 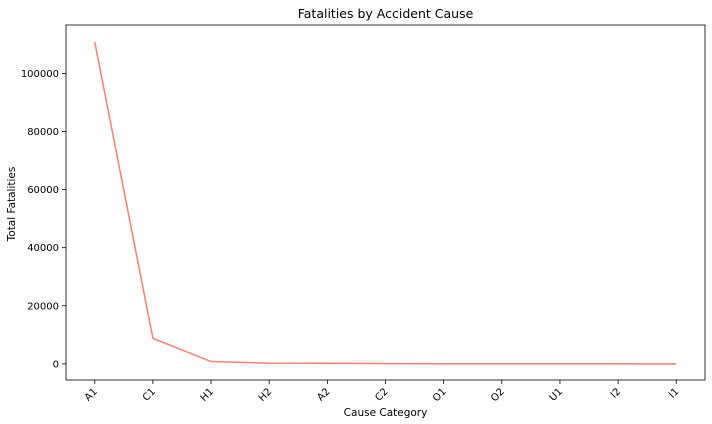 What do you see at coordinates (43, 190) in the screenshot?
I see `y-tick-label: 60000` at bounding box center [43, 190].